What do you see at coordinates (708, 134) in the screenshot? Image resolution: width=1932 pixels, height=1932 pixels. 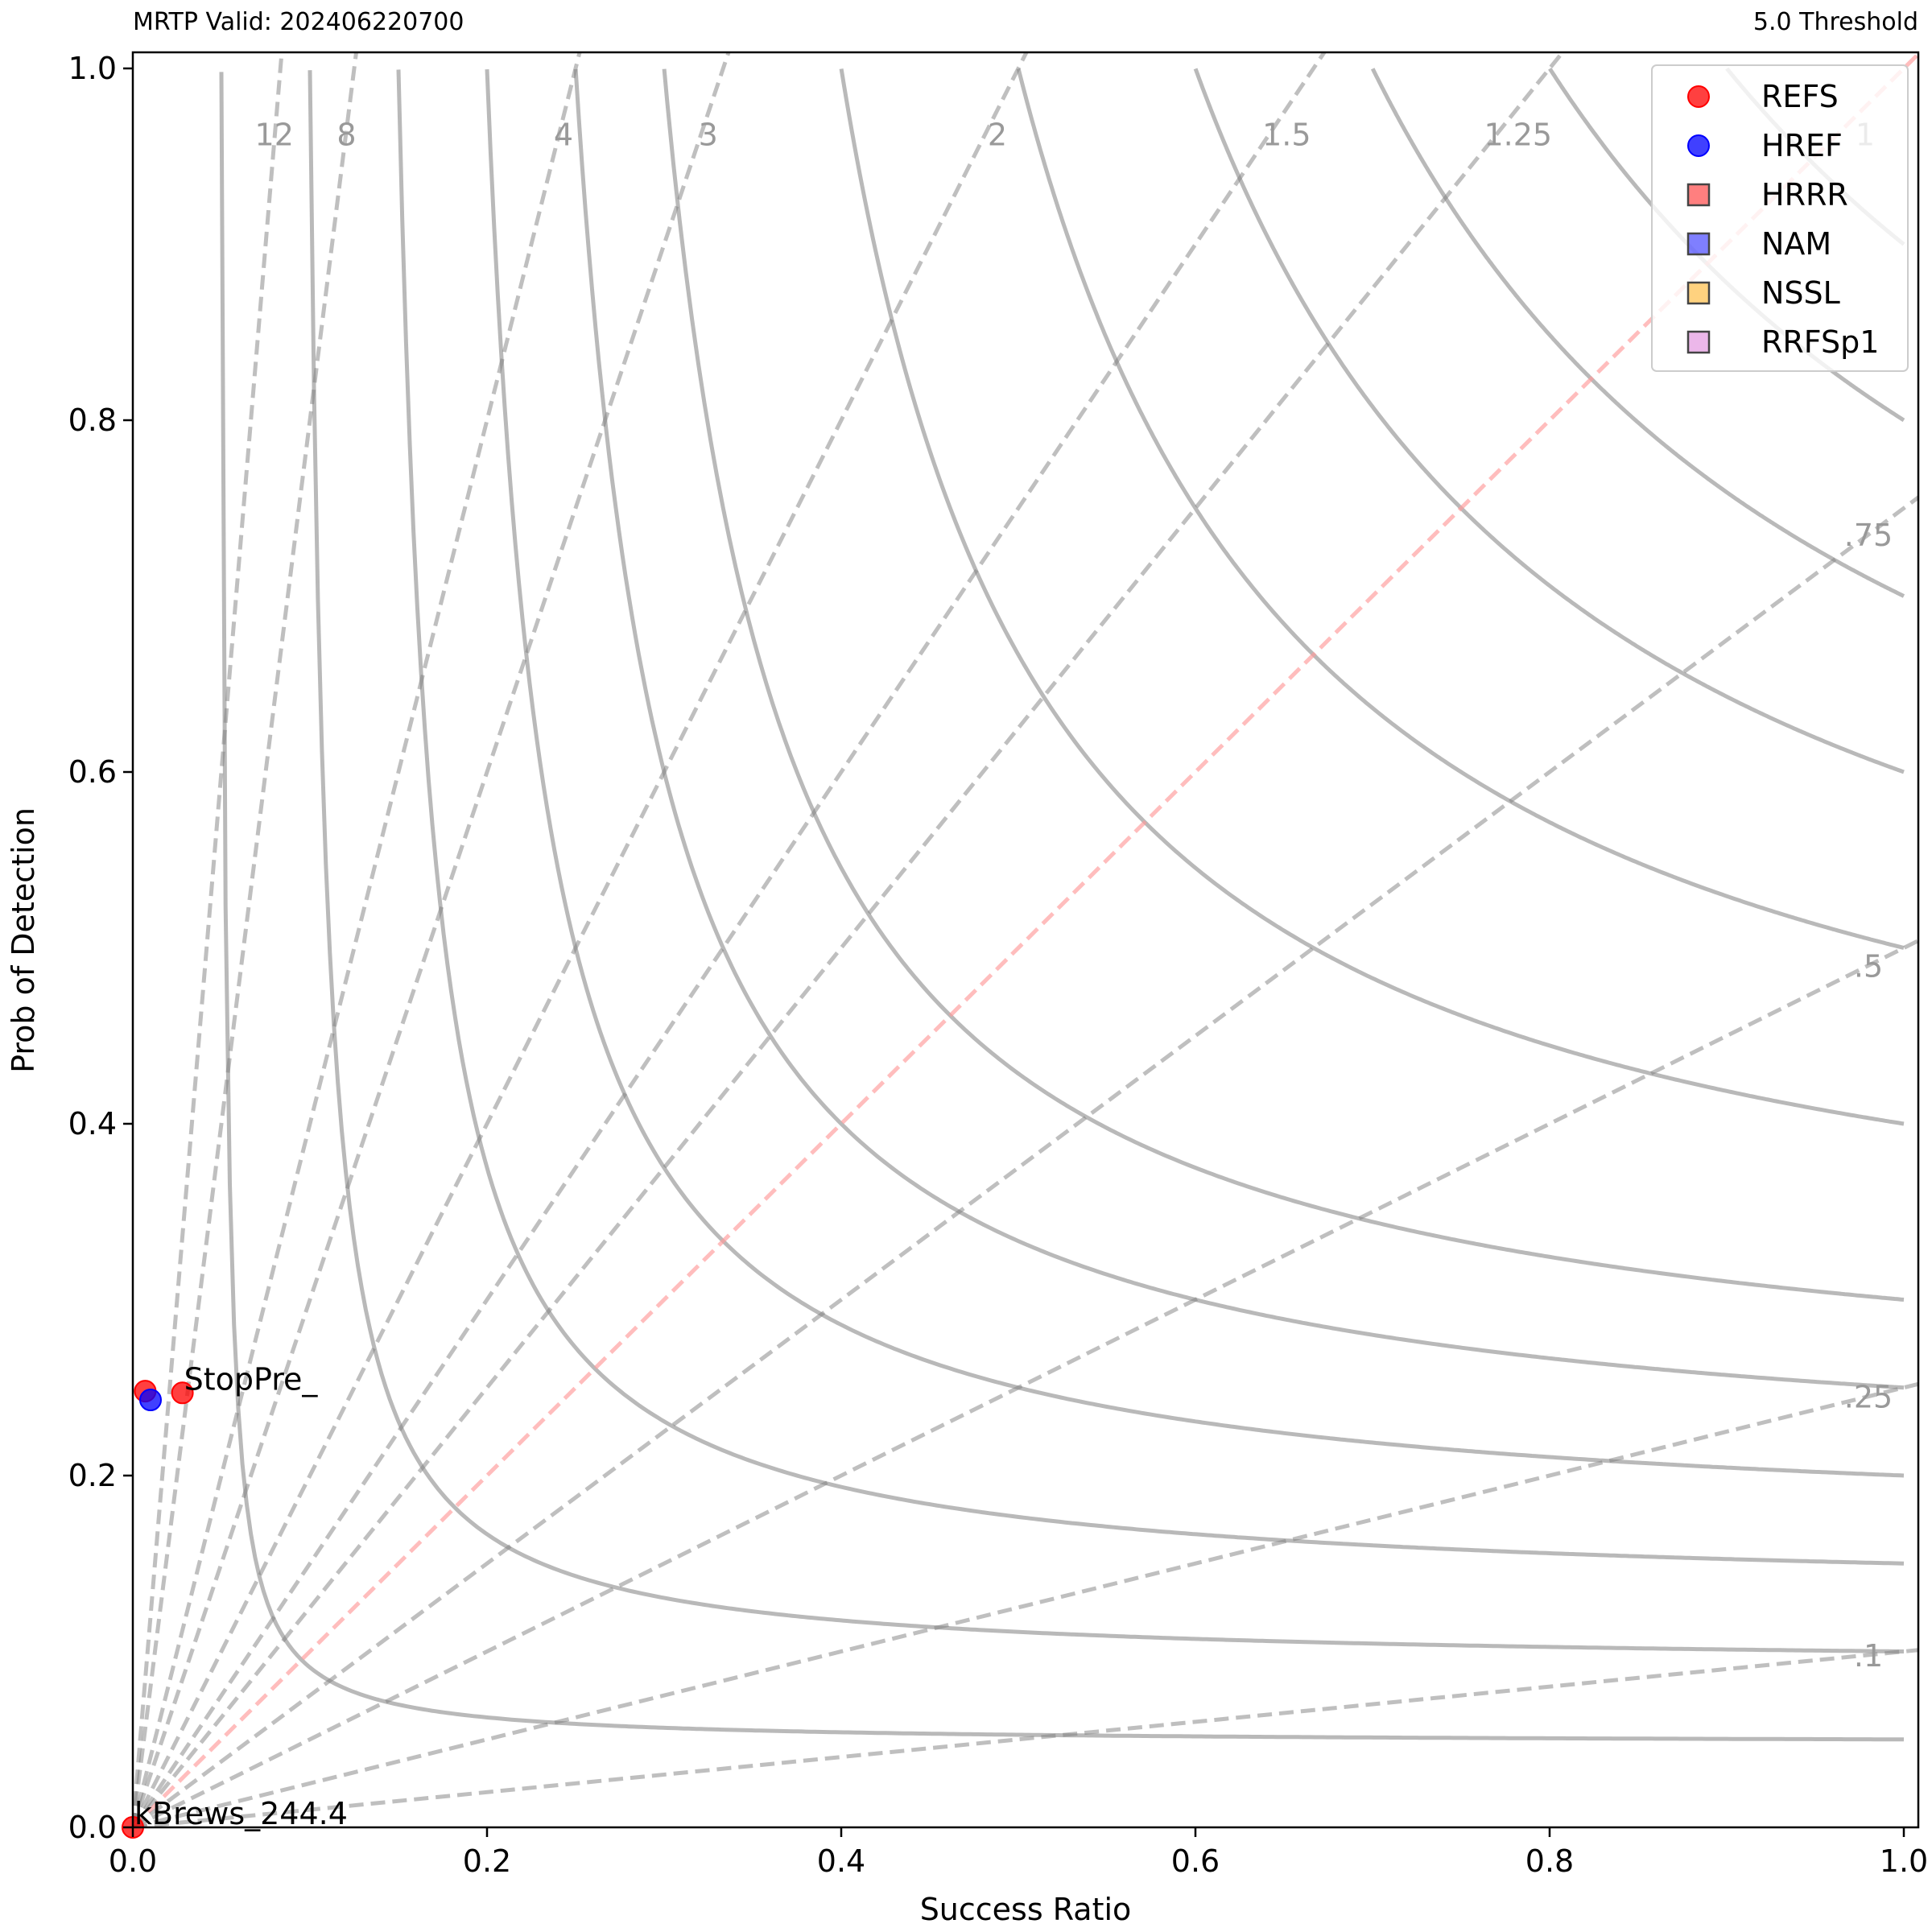 I see `bias-label: 3` at bounding box center [708, 134].